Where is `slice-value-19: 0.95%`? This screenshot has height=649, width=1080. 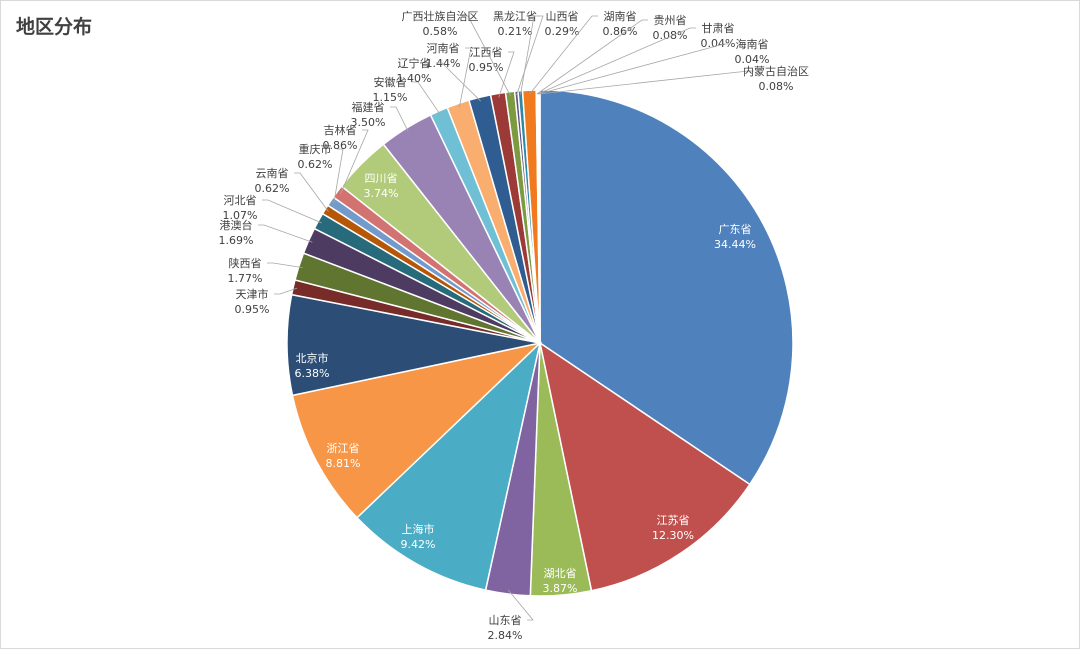
slice-value-19: 0.95% is located at coordinates (486, 67).